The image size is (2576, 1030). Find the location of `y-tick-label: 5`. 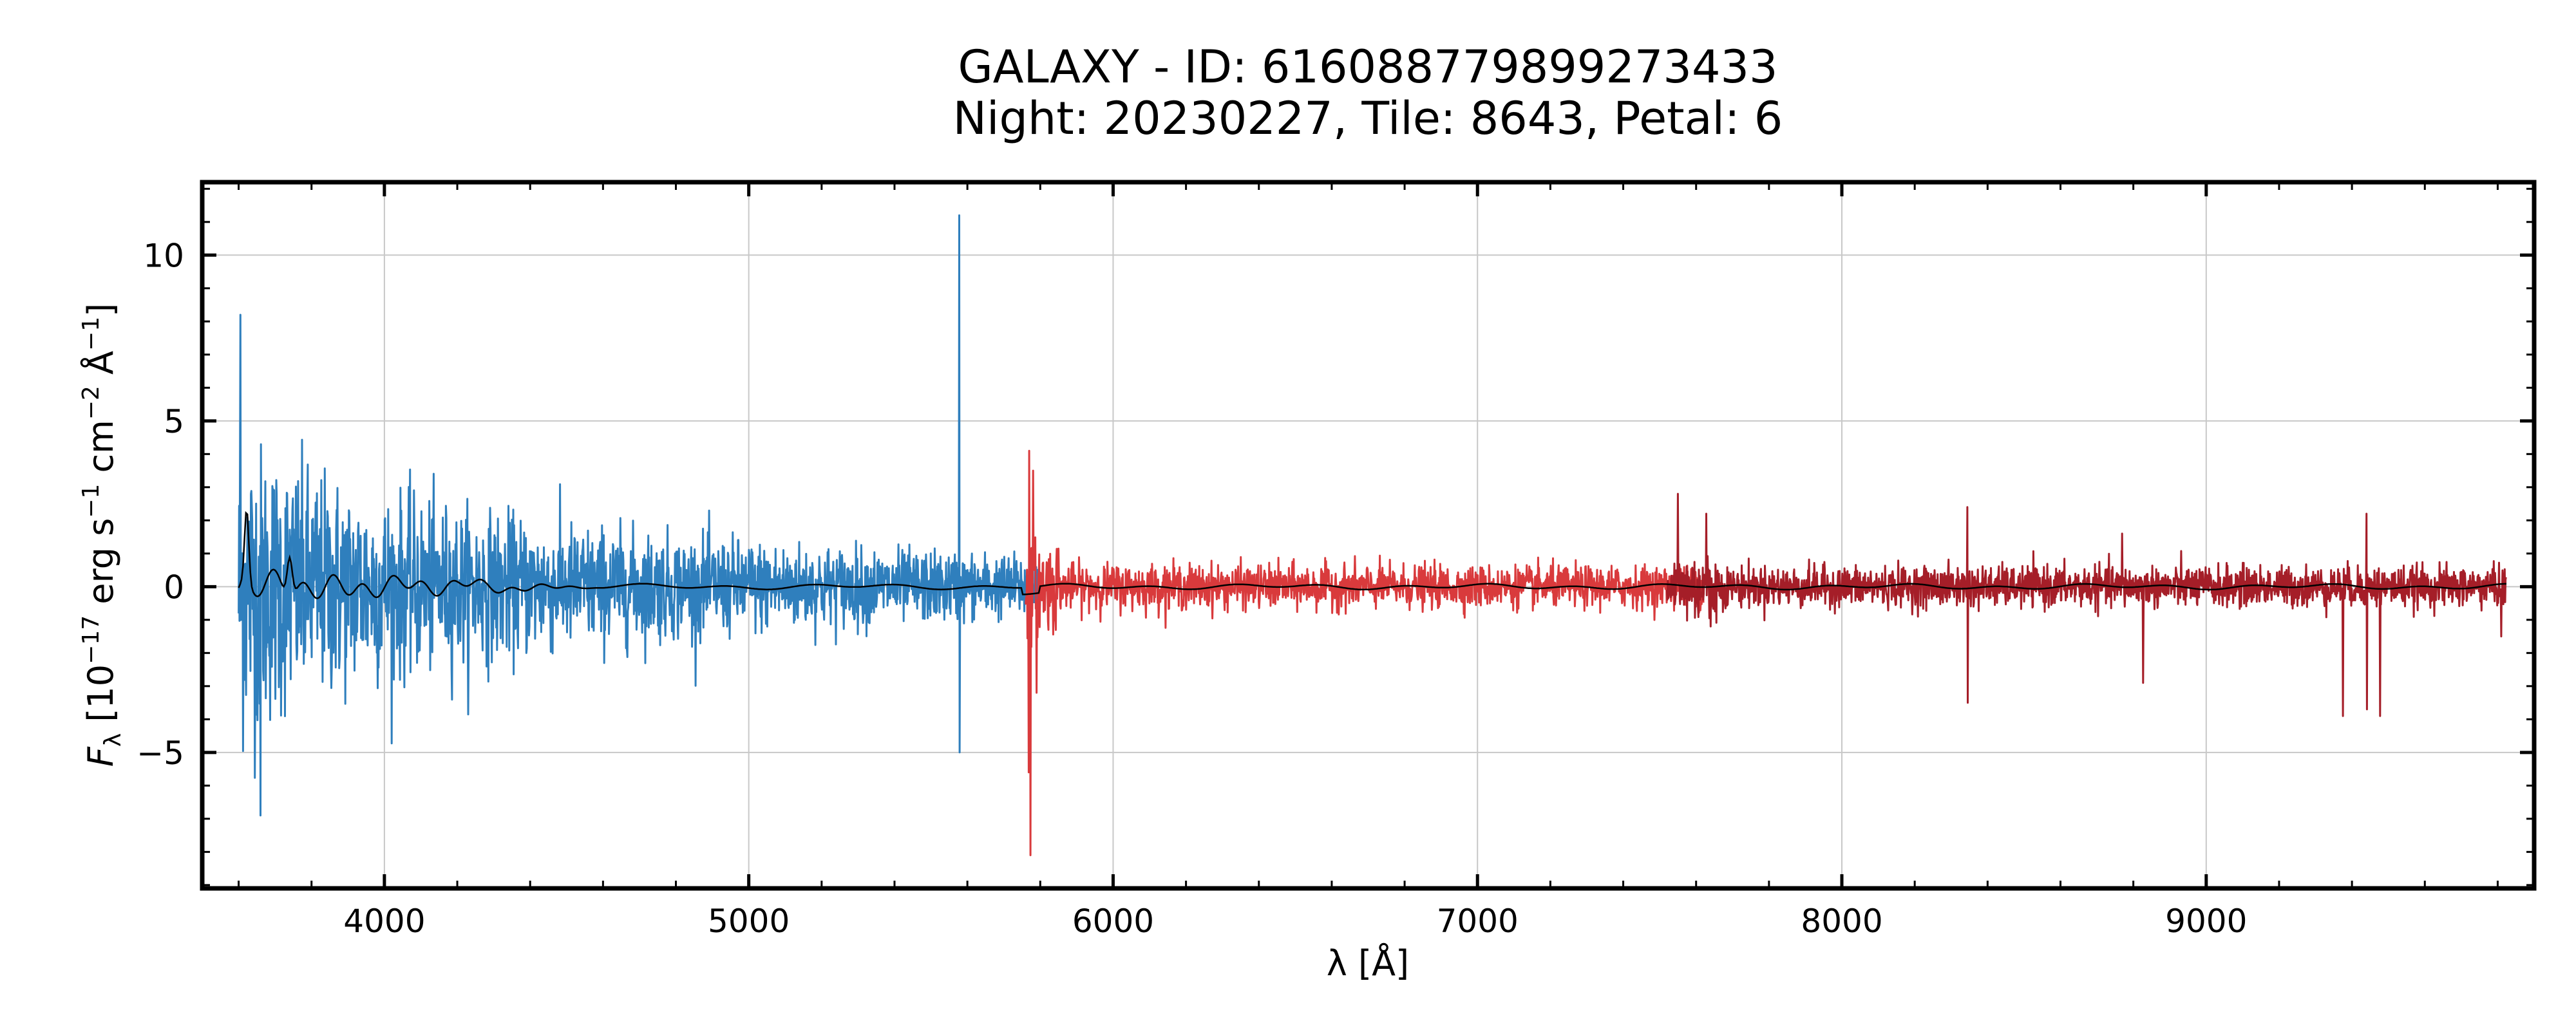

y-tick-label: 5 is located at coordinates (174, 421).